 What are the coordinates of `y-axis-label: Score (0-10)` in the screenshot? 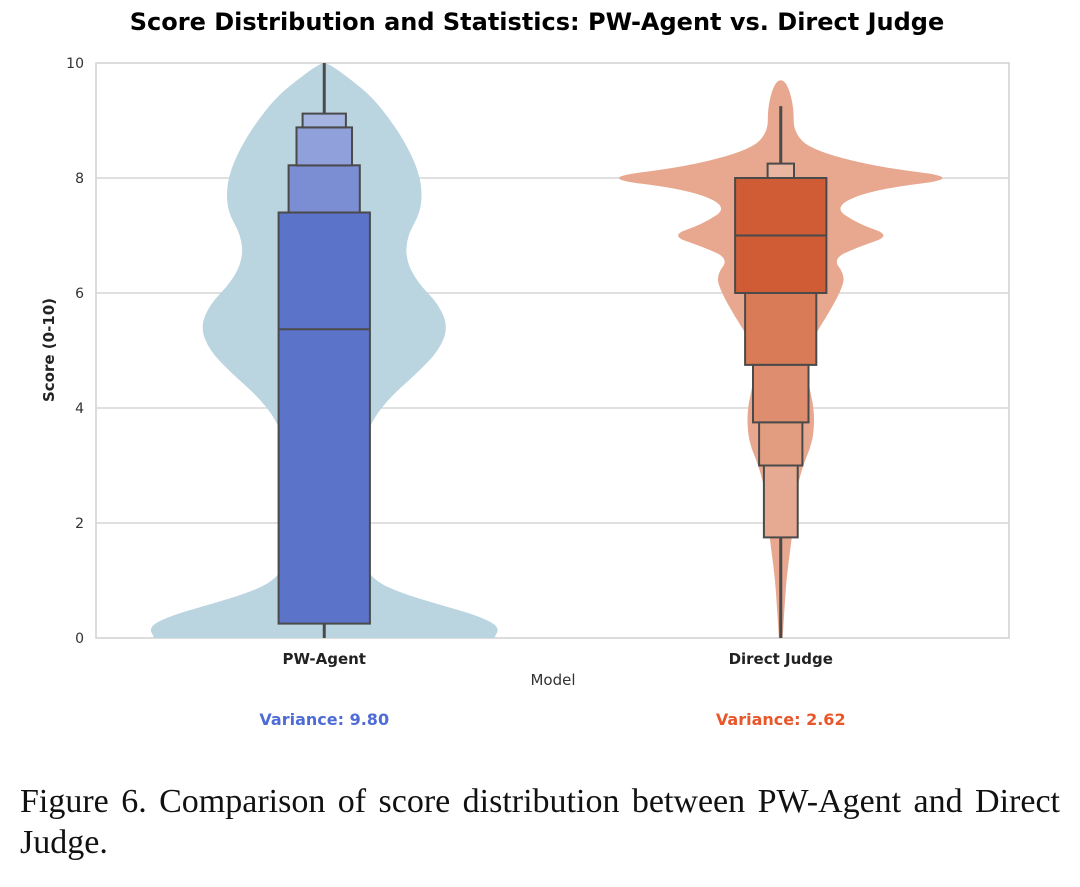 It's located at (49, 350).